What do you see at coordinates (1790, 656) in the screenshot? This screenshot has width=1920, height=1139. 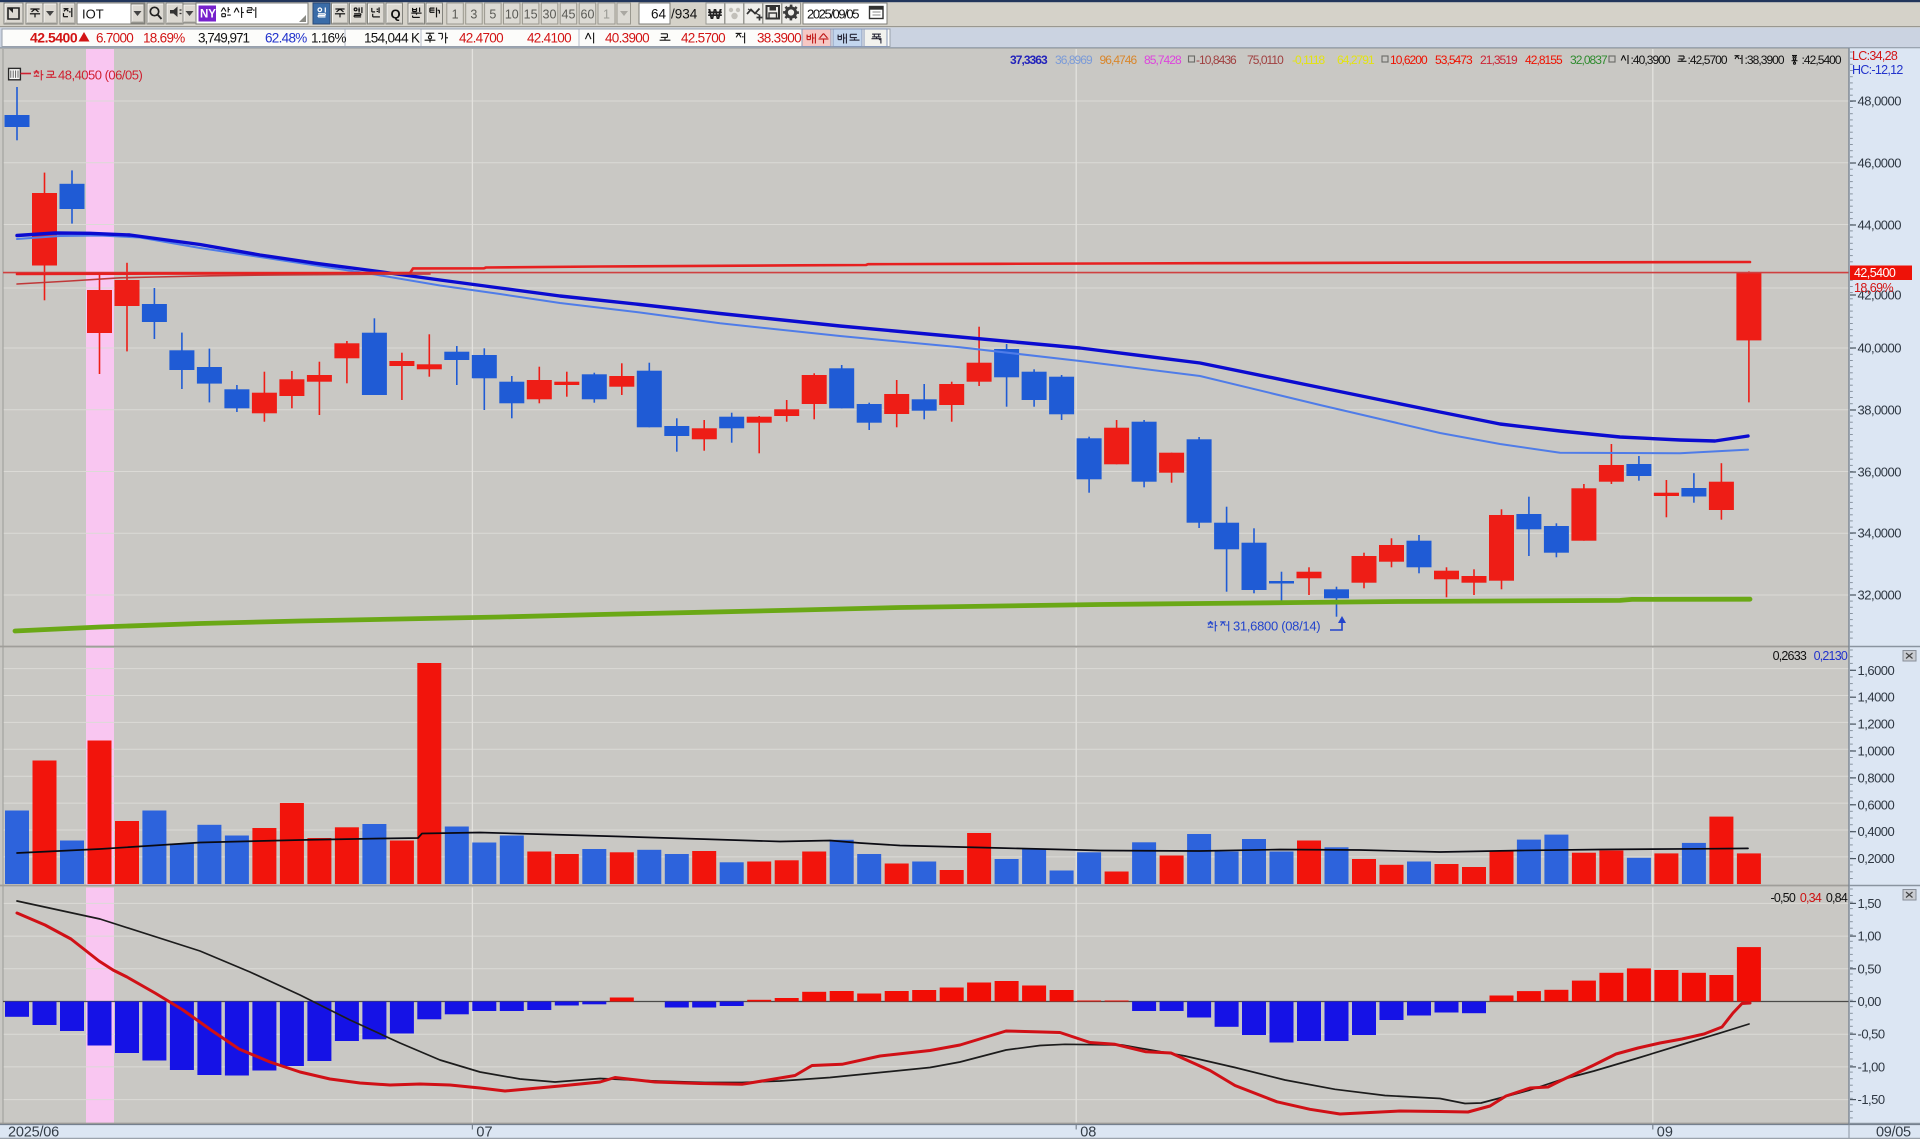 I see `svg-text: 0,2633` at bounding box center [1790, 656].